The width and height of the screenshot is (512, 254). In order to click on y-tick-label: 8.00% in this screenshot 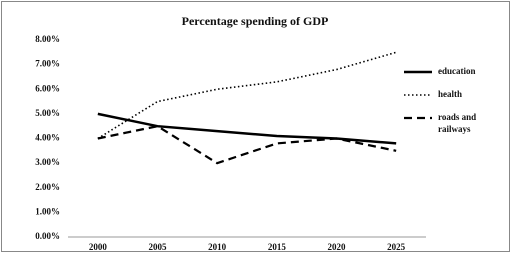, I will do `click(47, 39)`.